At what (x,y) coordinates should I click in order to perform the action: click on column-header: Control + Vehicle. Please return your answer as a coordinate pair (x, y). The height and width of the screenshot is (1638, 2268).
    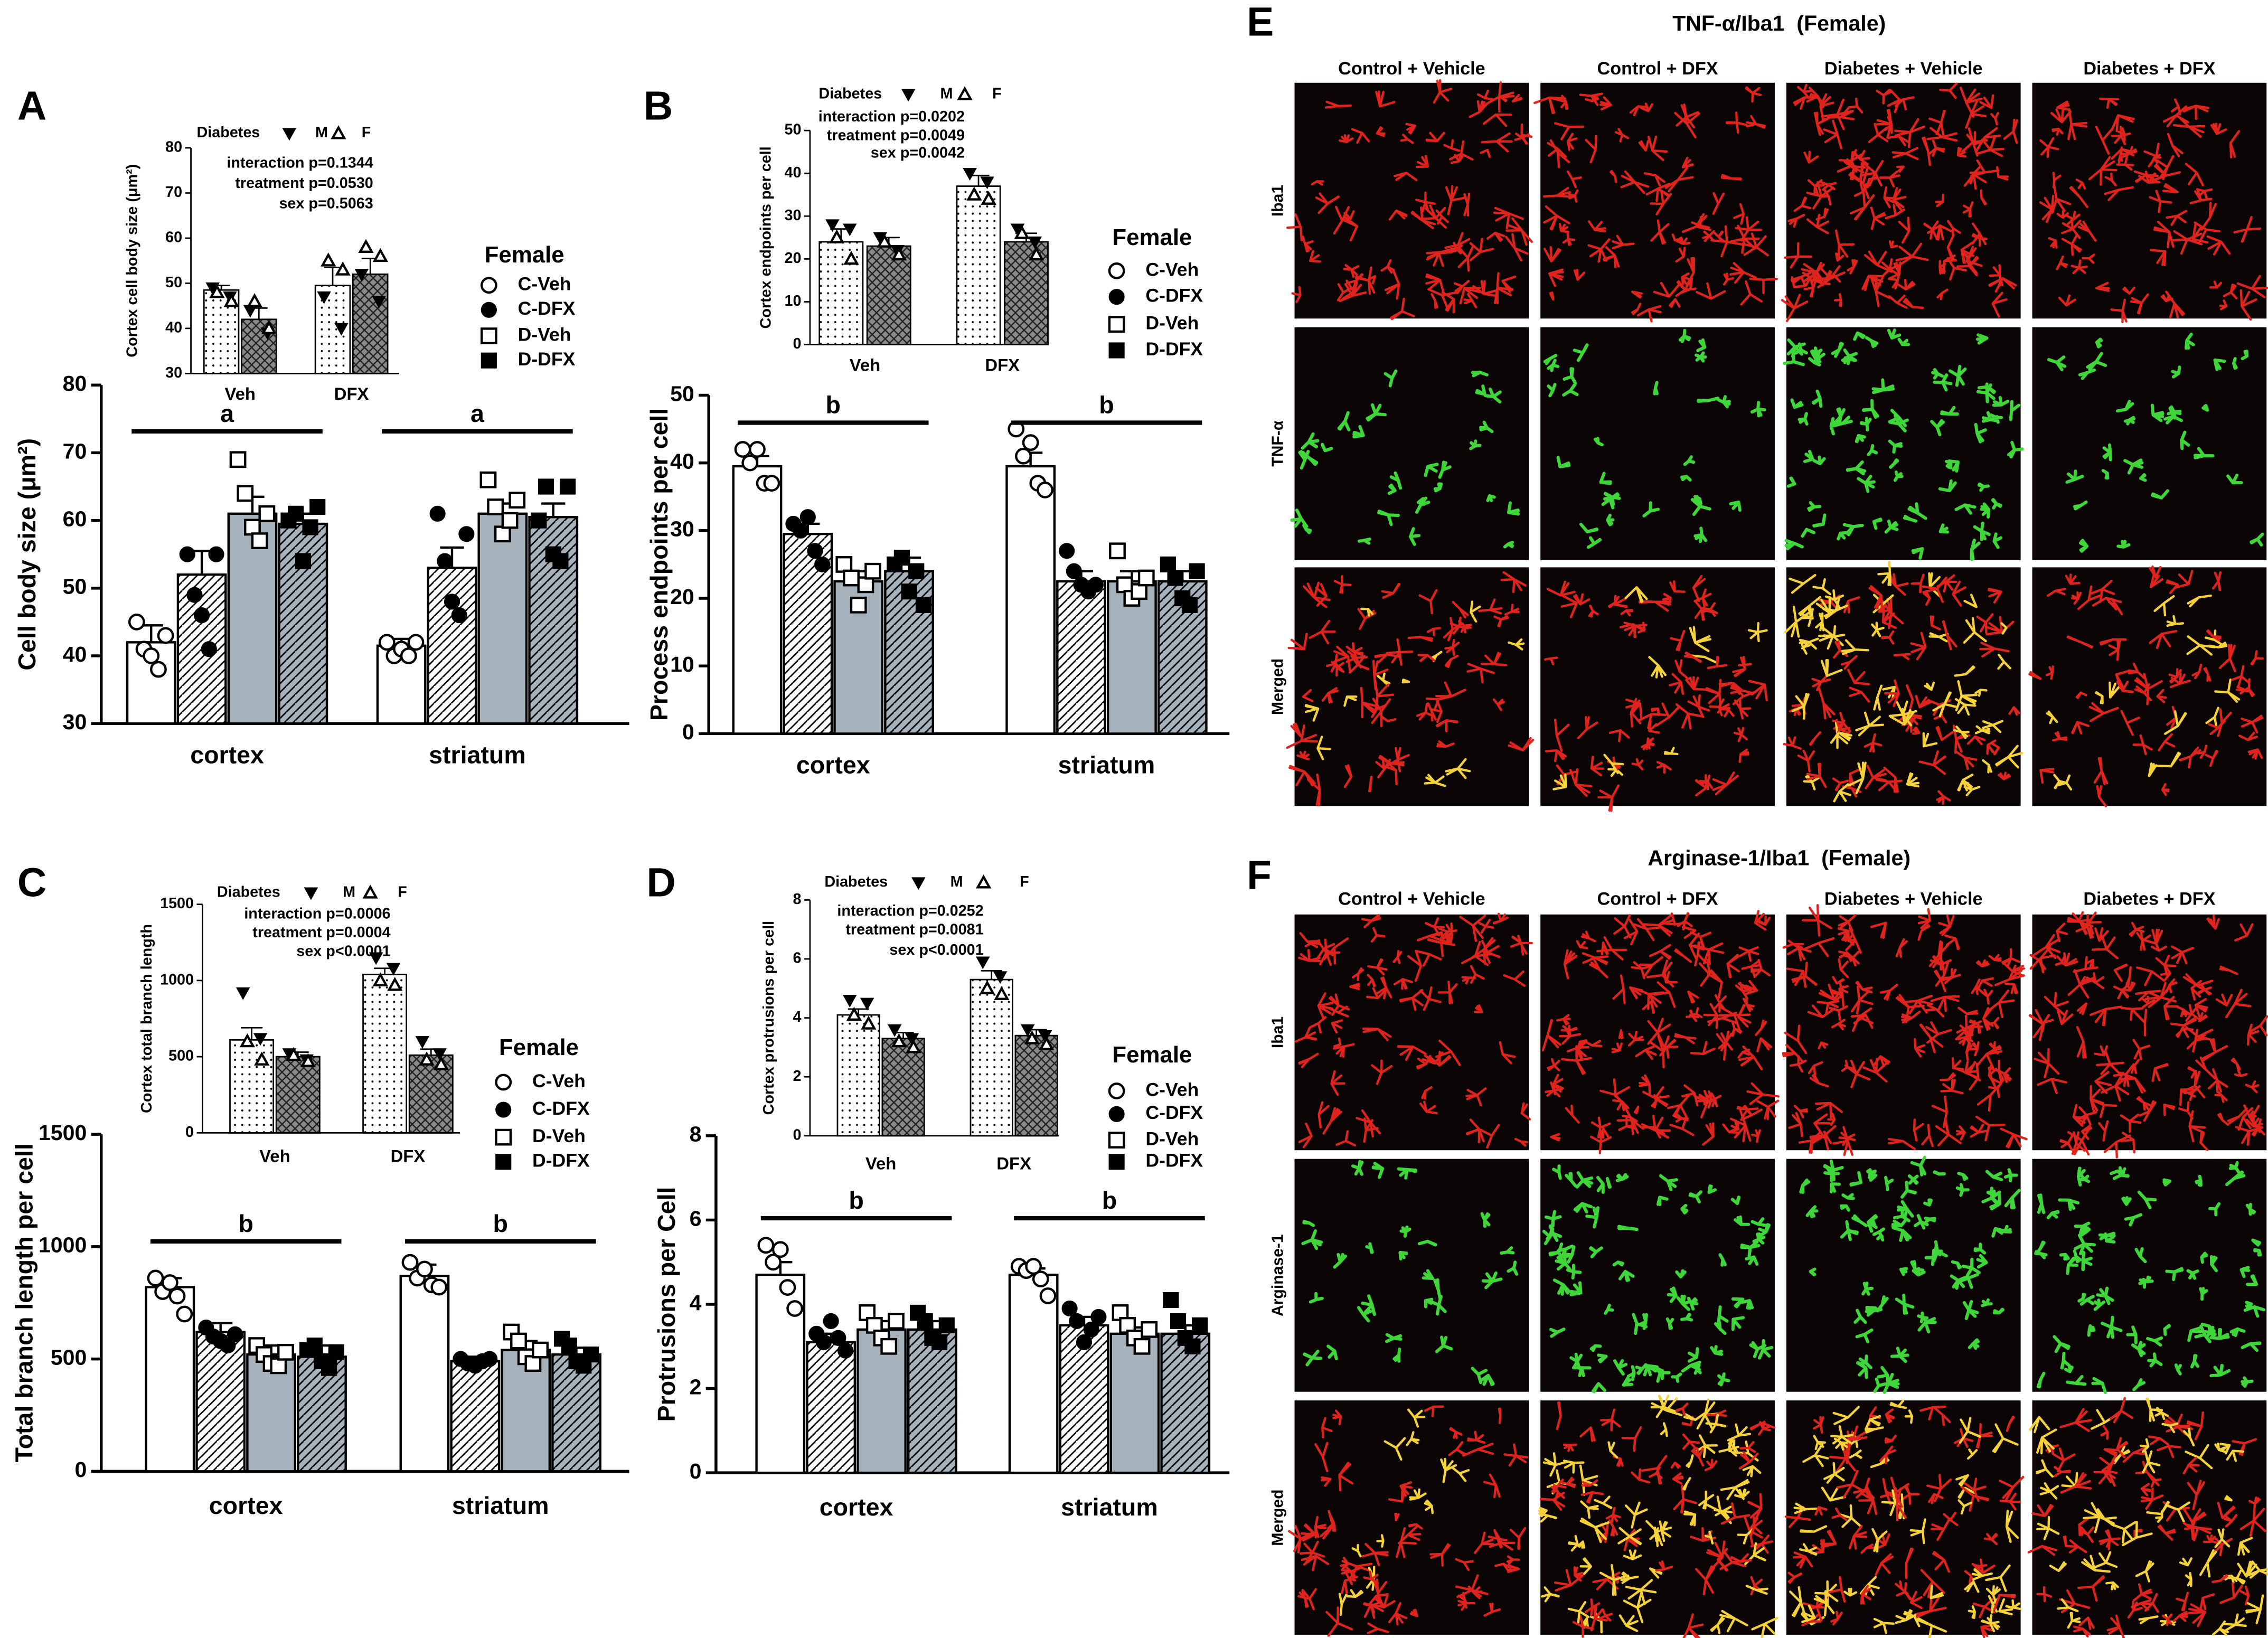
    Looking at the image, I should click on (1411, 899).